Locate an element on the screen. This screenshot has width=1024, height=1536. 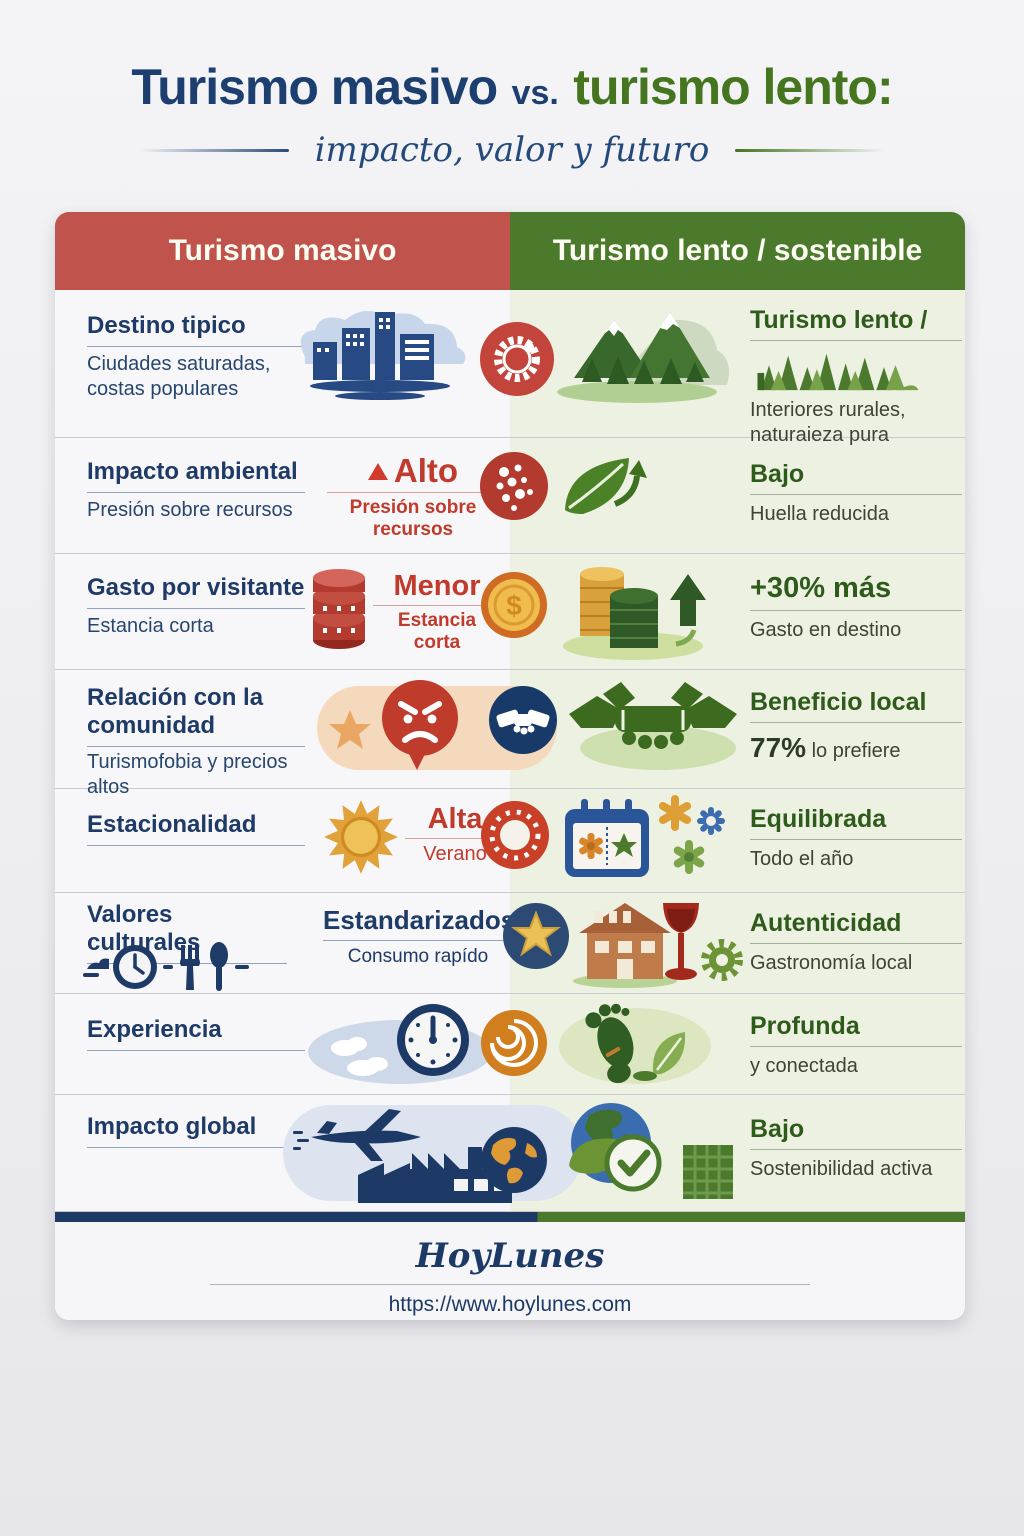
spiral-badge-icon is located at coordinates (514, 1043).